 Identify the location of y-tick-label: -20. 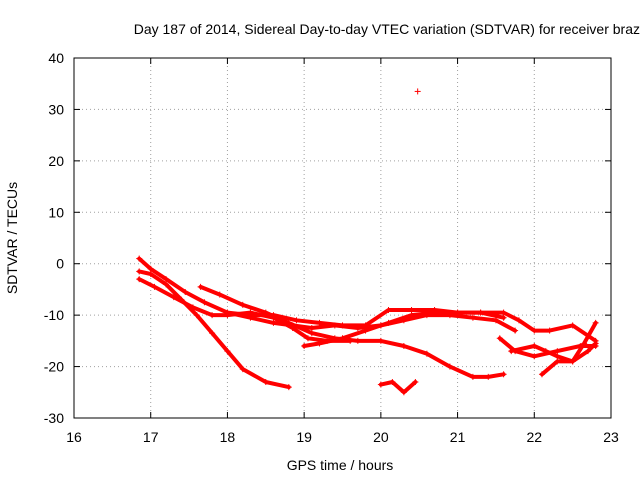
(54, 367).